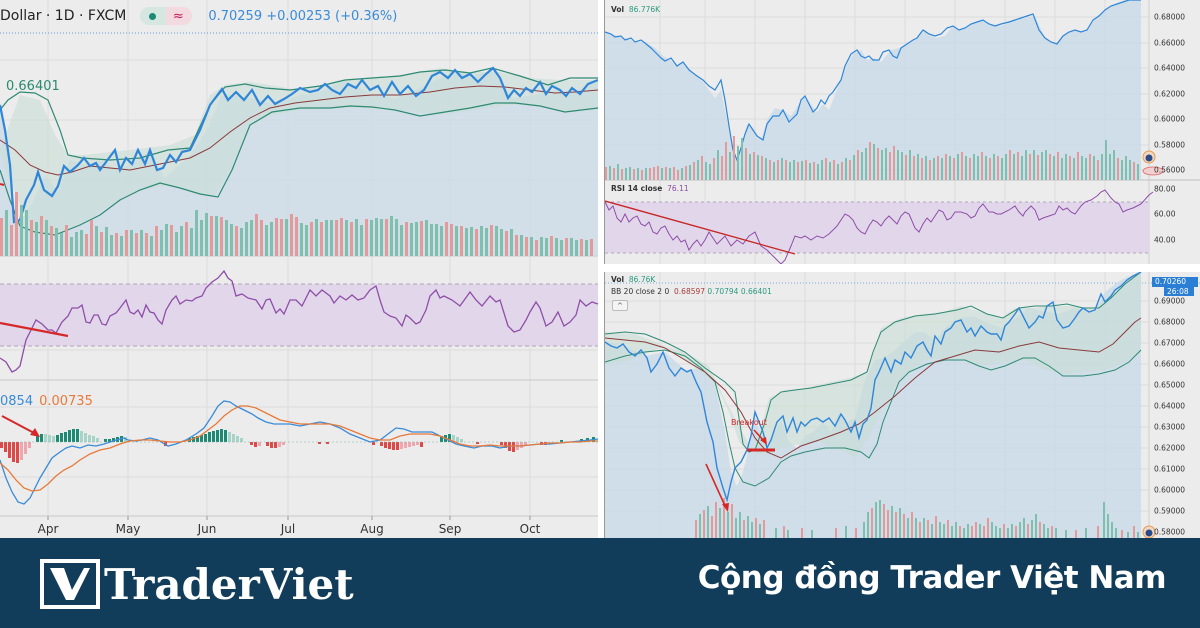 This screenshot has height=628, width=1200. Describe the element at coordinates (1170, 343) in the screenshot. I see `axis-tick: 0.67000` at that location.